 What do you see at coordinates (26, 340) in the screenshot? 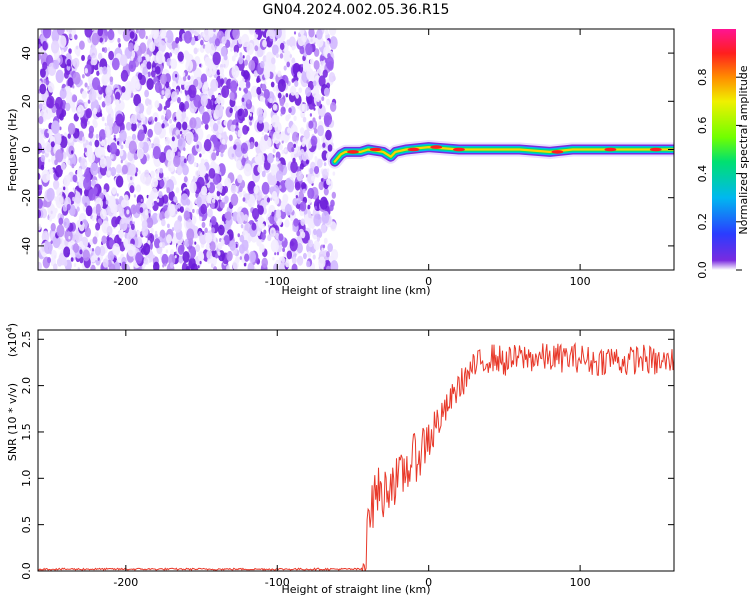
I see `y-tick-label: 2.5` at bounding box center [26, 340].